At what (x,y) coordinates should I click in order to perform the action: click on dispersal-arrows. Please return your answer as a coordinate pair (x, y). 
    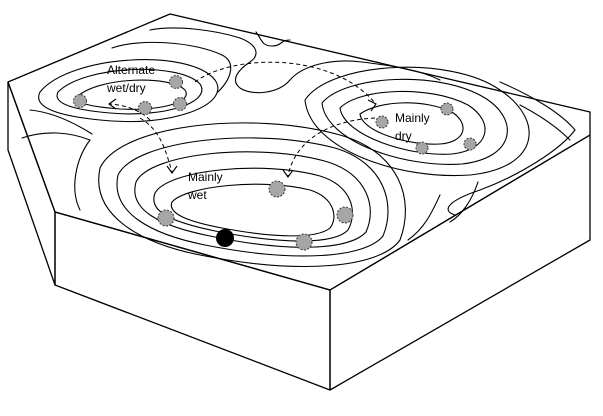
    Looking at the image, I should click on (242, 119).